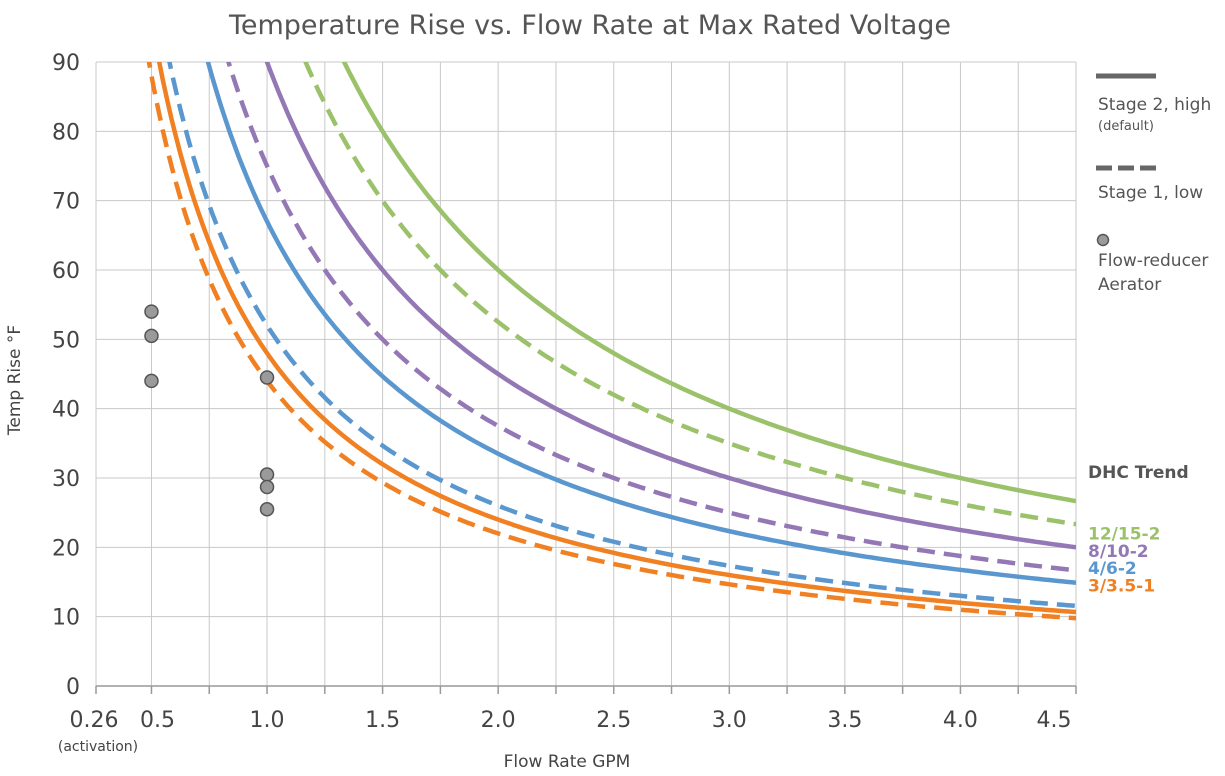 Image resolution: width=1225 pixels, height=776 pixels. I want to click on x-tick-label: 3.5, so click(844, 720).